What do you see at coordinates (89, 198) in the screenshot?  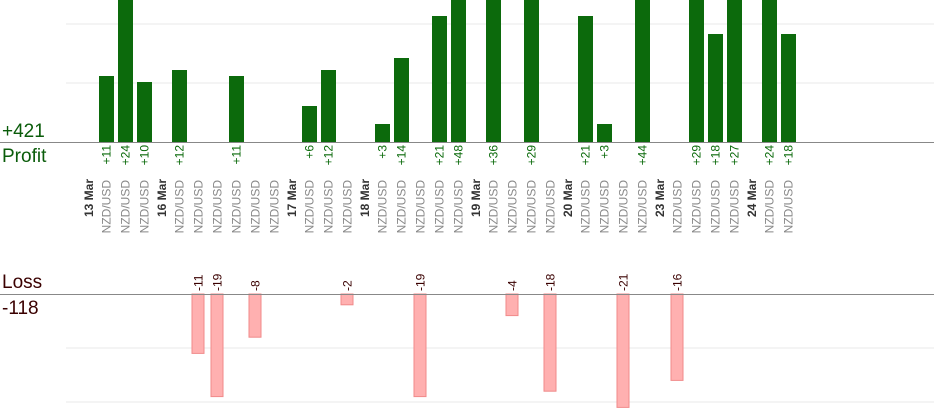 I see `date-label: 13 Mar` at bounding box center [89, 198].